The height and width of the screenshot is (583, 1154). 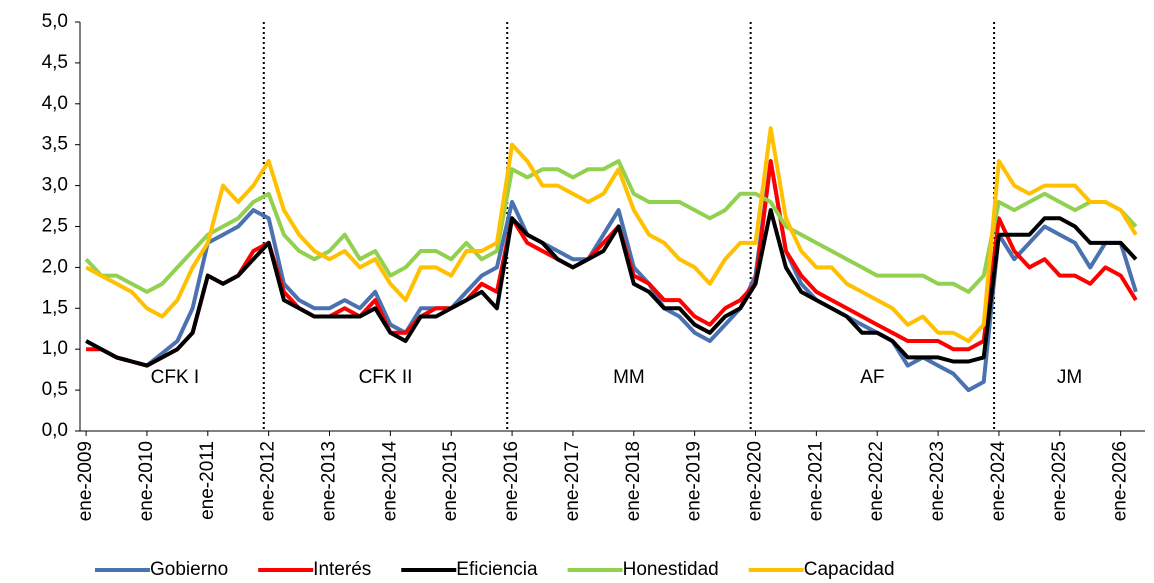 I want to click on x-tick-label: ene-2026, so click(x=1120, y=481).